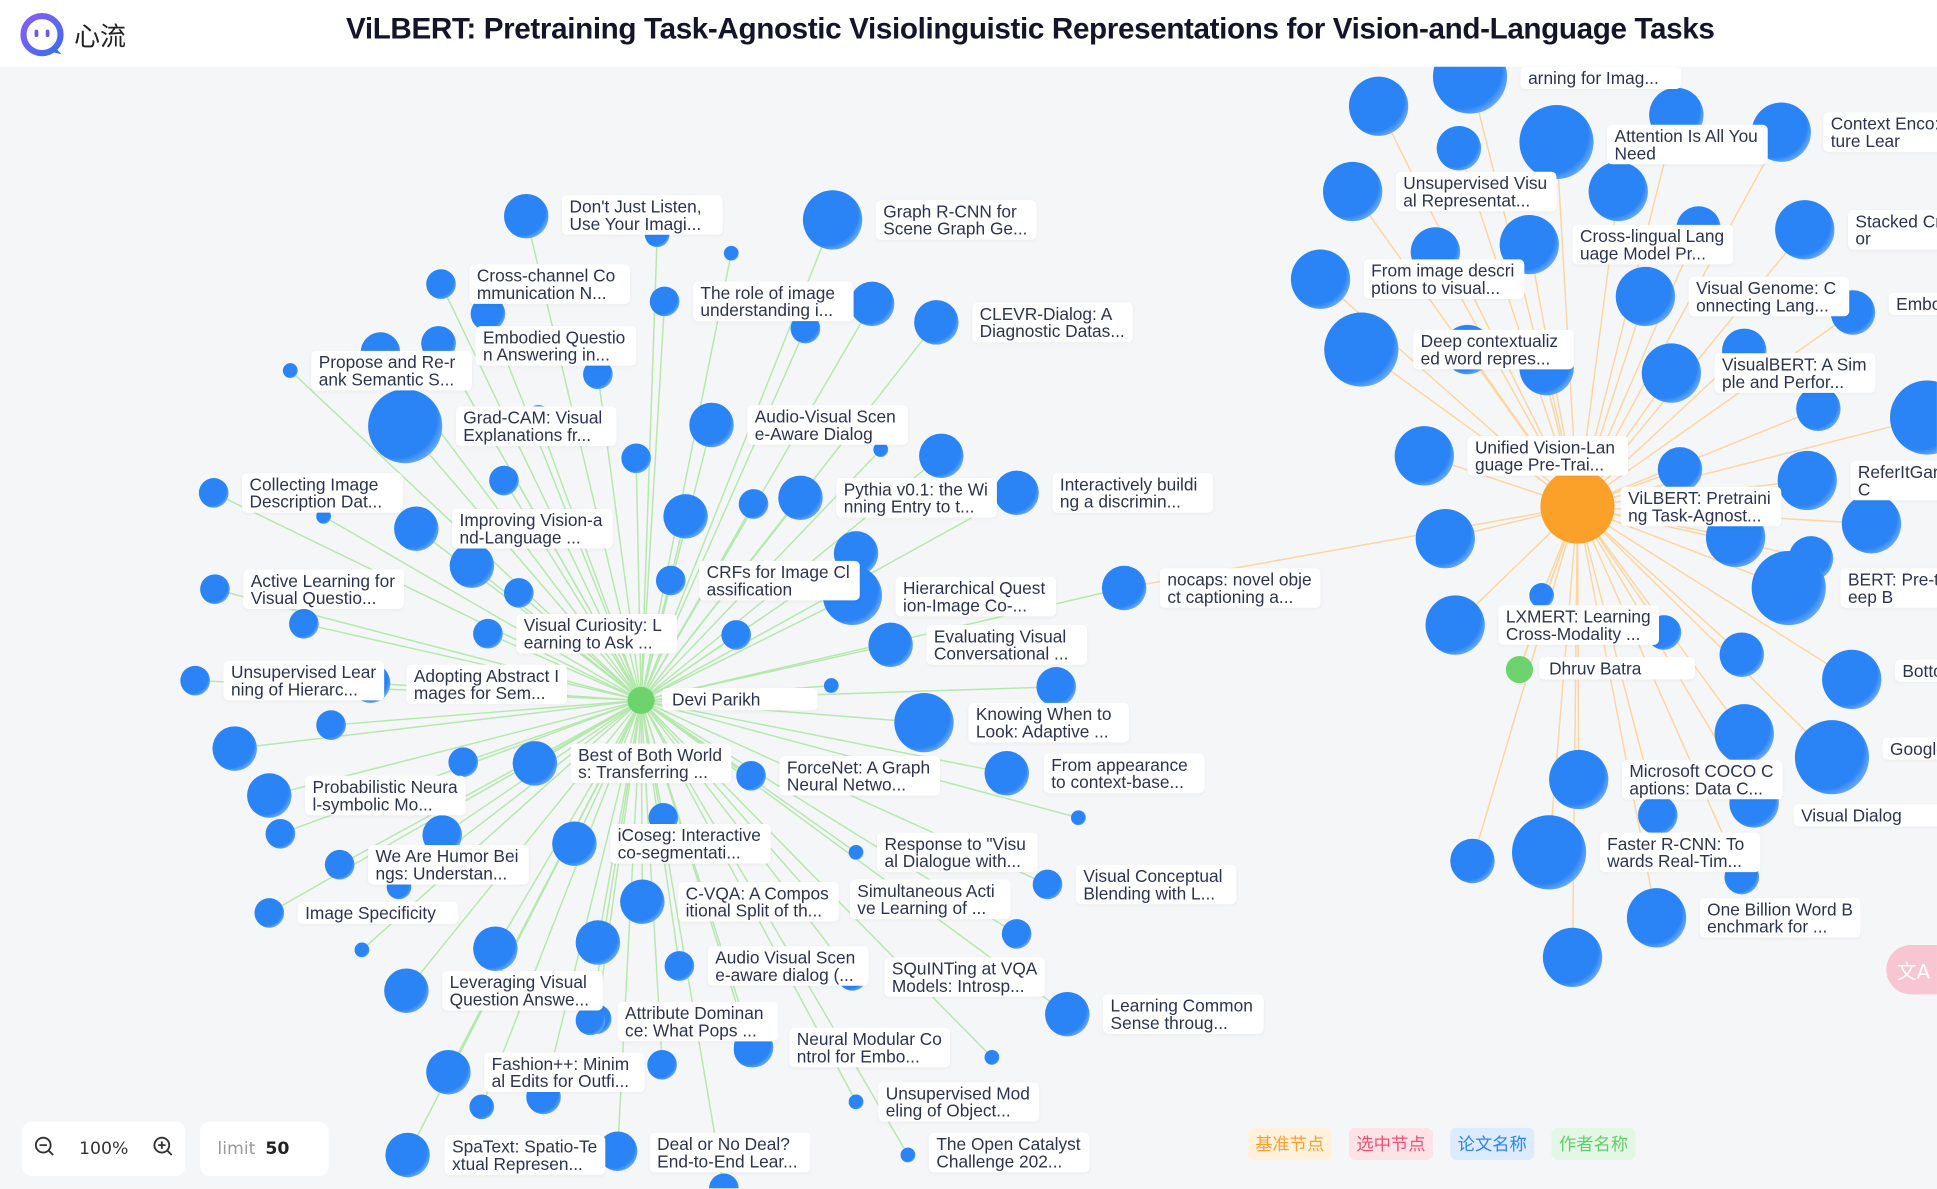  What do you see at coordinates (73, 35) in the screenshot?
I see `logo: 心流` at bounding box center [73, 35].